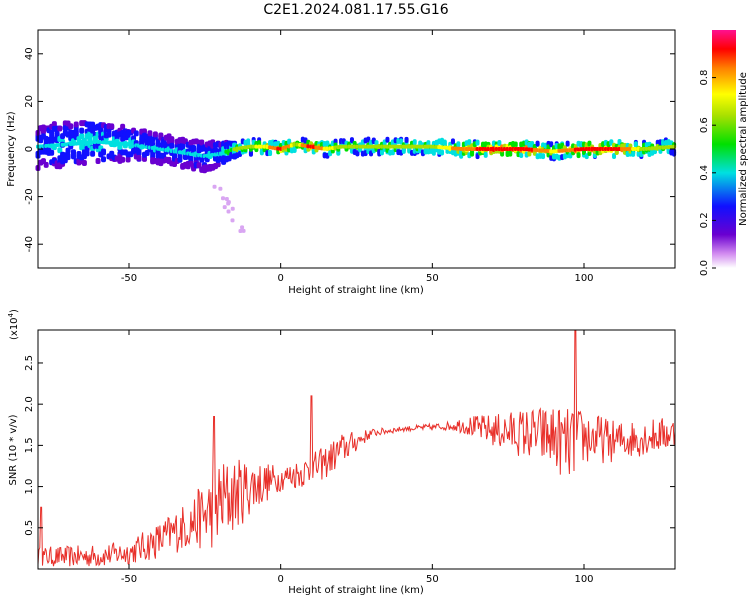 This screenshot has width=750, height=600. I want to click on colorbar-tick-label: 0.8, so click(704, 78).